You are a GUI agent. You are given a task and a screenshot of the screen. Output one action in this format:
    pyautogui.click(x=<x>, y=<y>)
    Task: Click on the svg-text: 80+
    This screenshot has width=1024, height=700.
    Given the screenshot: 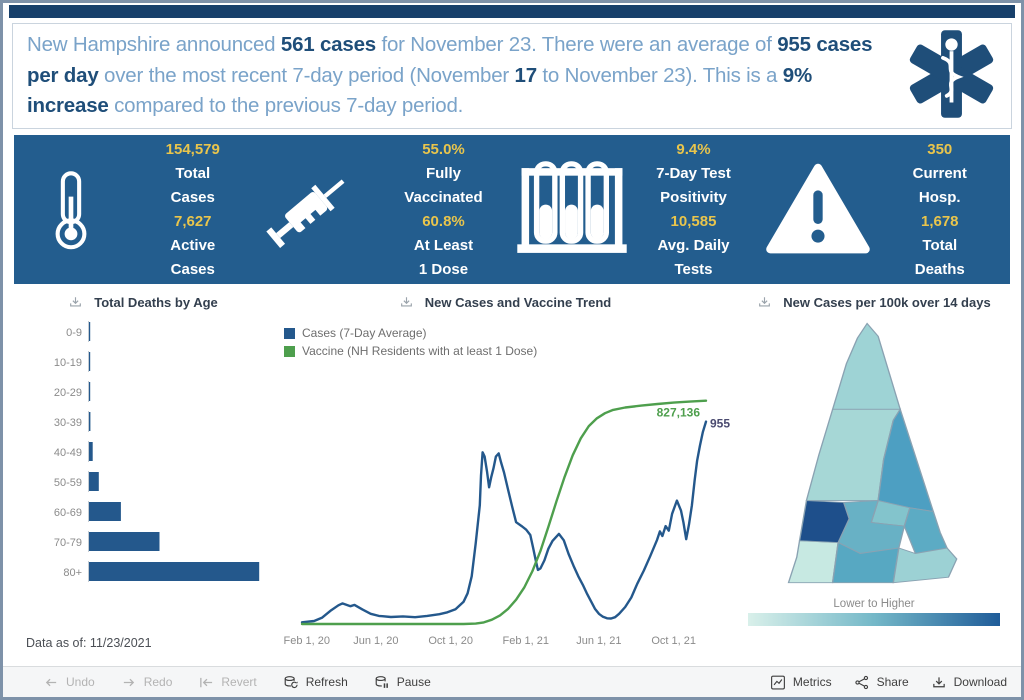 What is the action you would take?
    pyautogui.click(x=72, y=573)
    